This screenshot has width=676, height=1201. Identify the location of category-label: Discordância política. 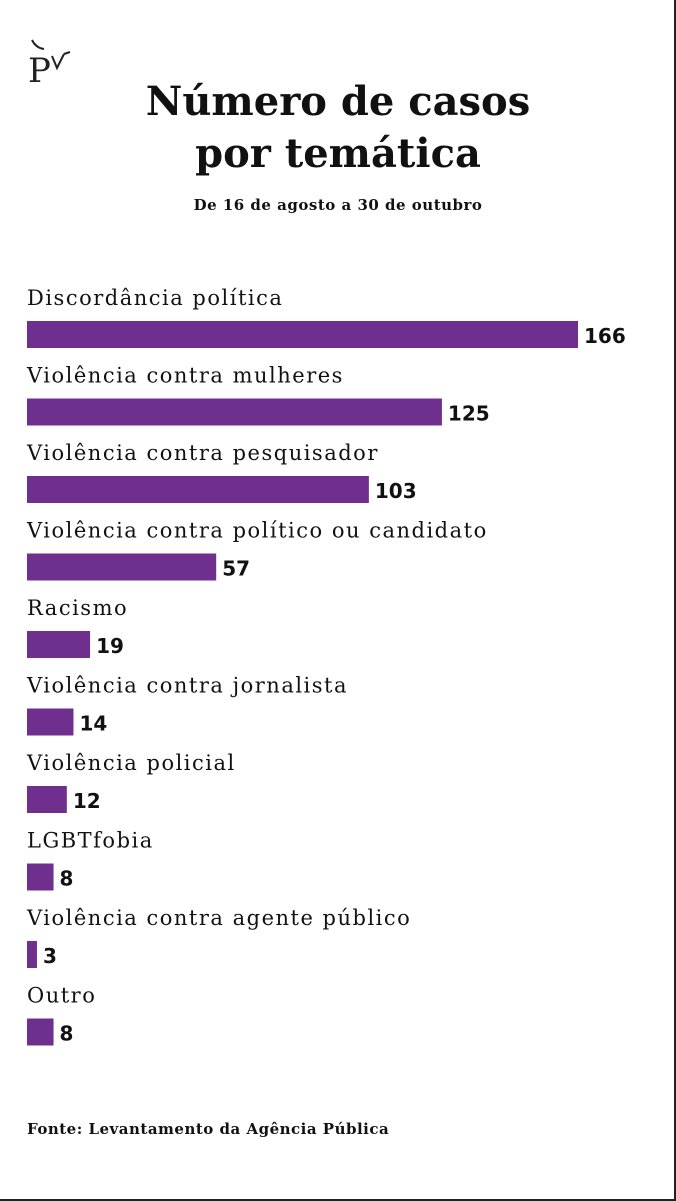
(155, 298).